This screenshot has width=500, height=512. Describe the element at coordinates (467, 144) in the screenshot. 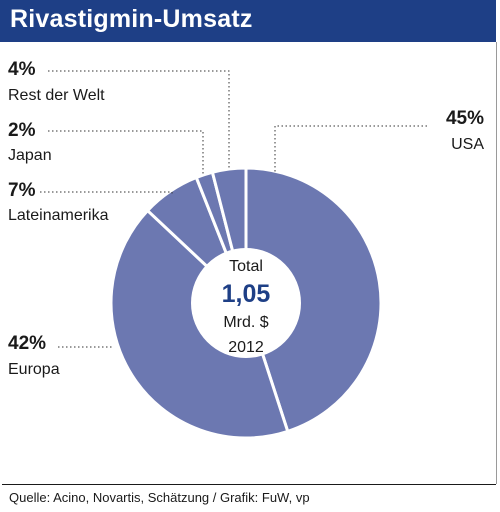

I see `name-label-usa: USA` at that location.